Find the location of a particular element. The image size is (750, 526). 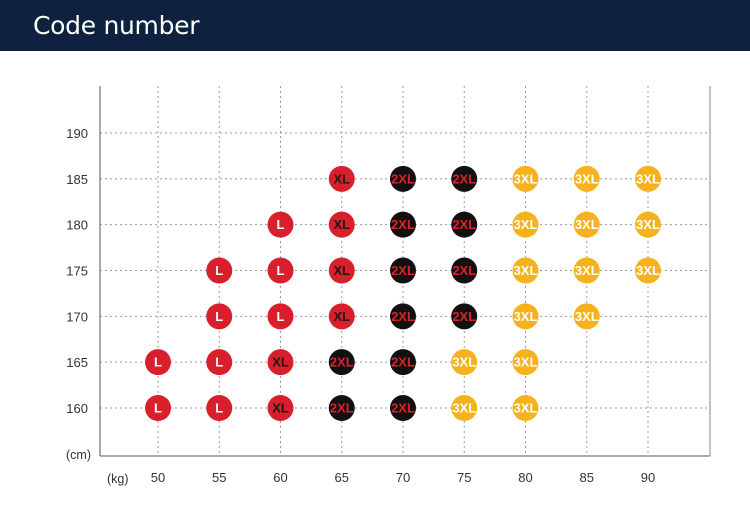

y-tick-label: 190 is located at coordinates (77, 133).